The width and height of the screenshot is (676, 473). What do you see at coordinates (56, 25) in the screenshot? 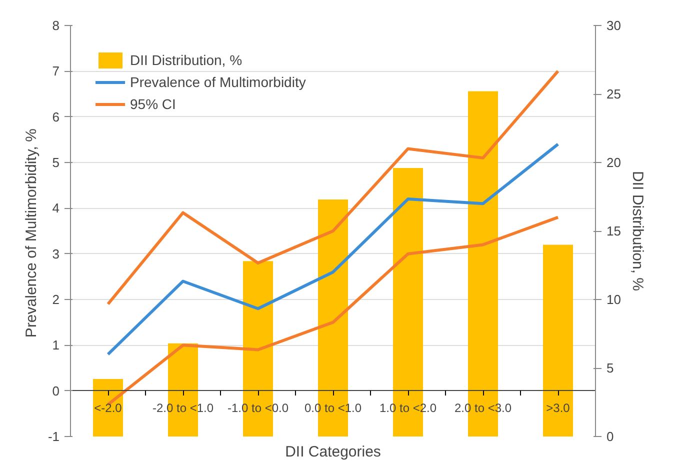
I see `y-tick-label: 8` at bounding box center [56, 25].